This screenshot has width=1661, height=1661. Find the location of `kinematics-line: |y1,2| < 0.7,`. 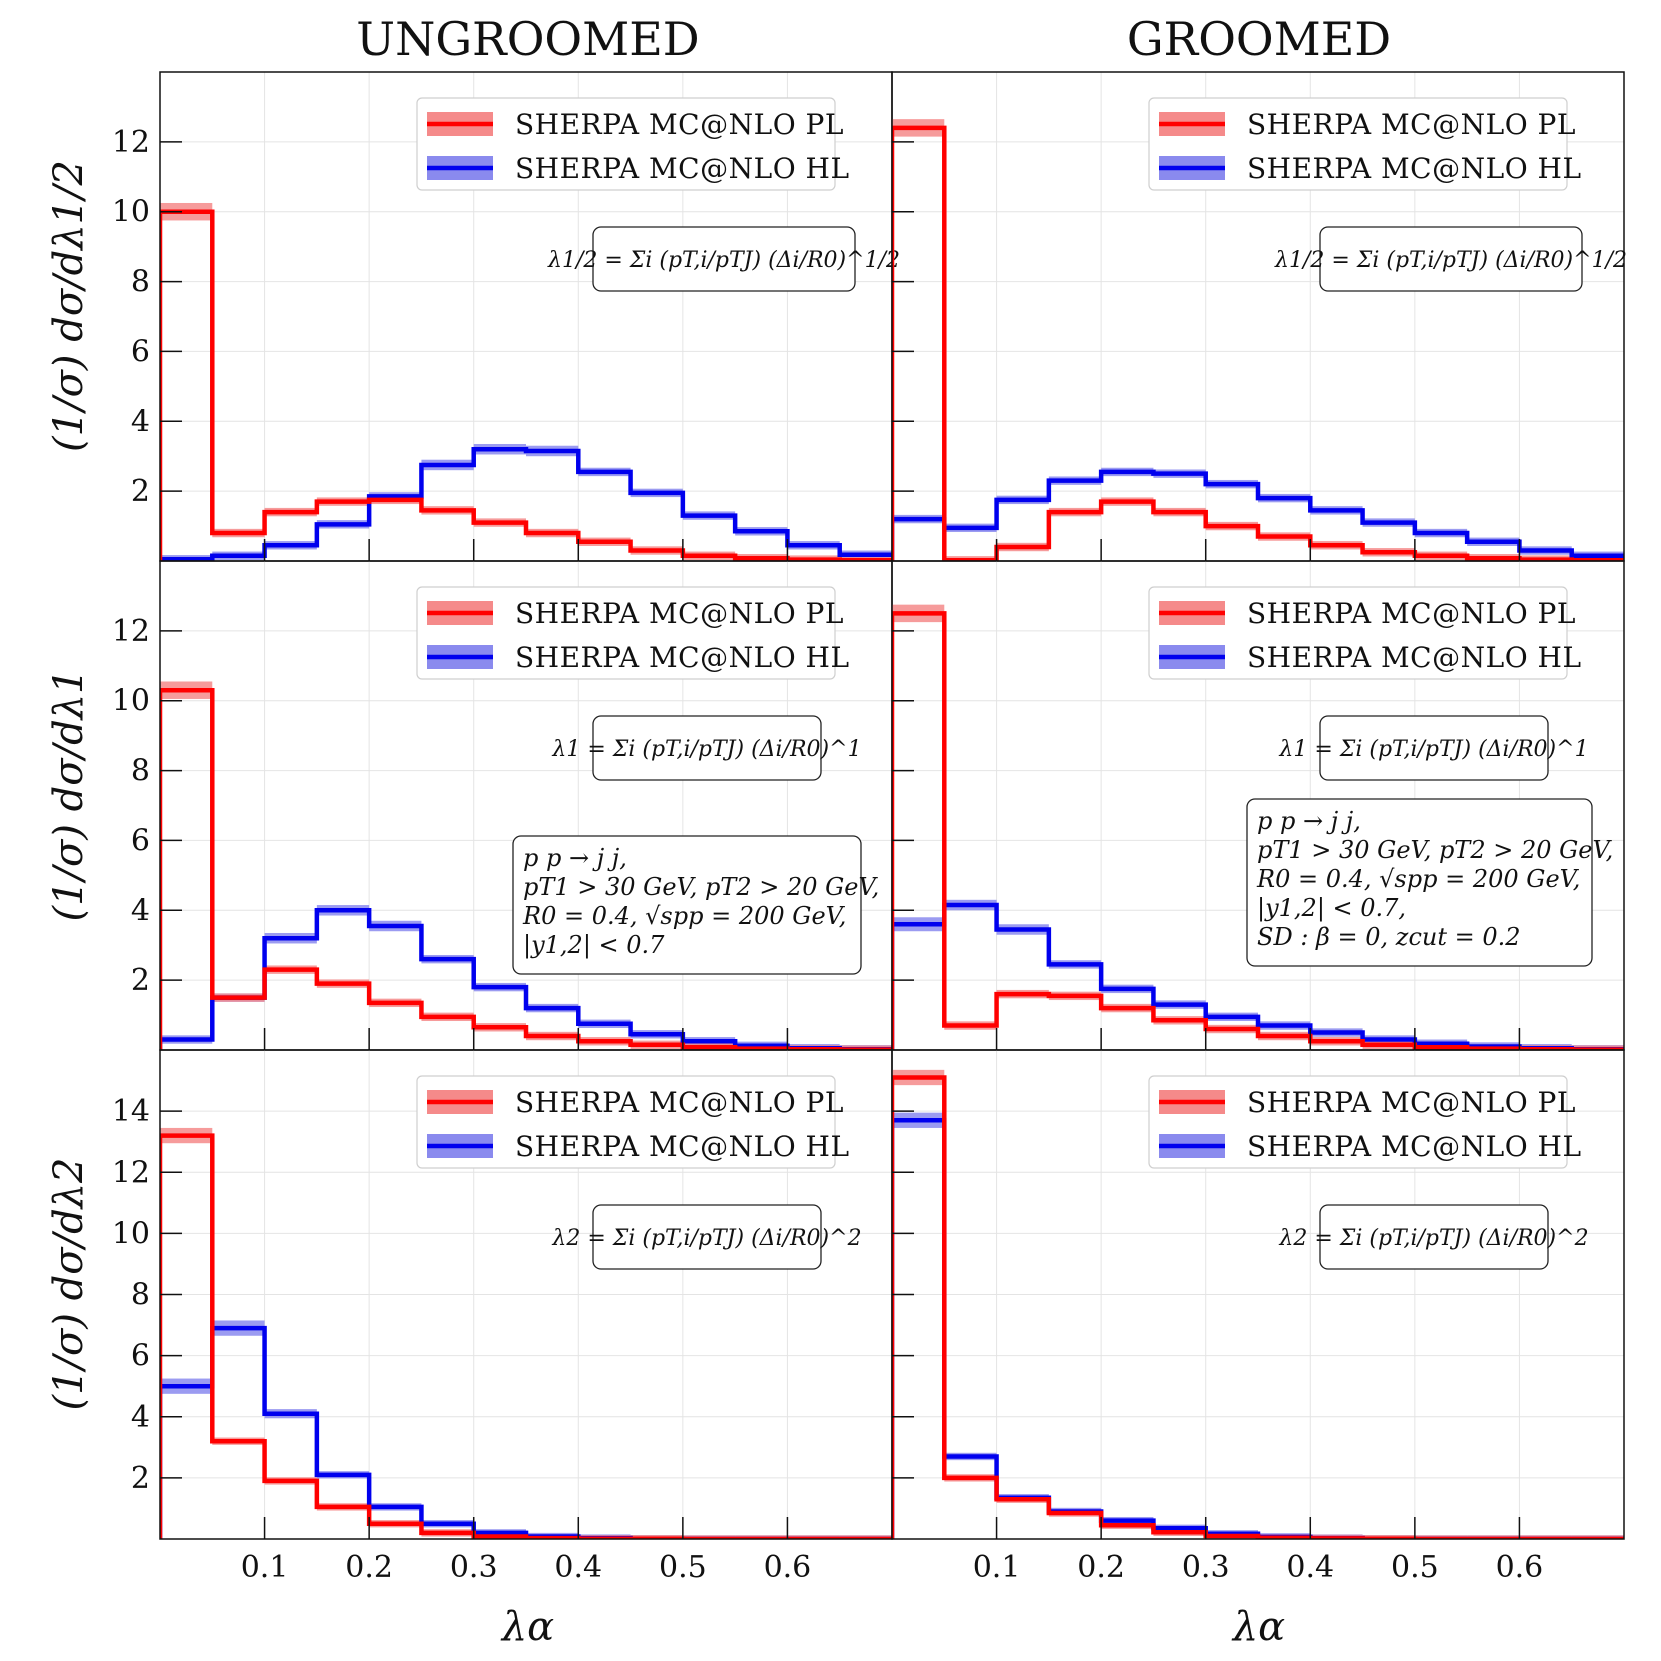

kinematics-line: |y1,2| < 0.7, is located at coordinates (1331, 908).